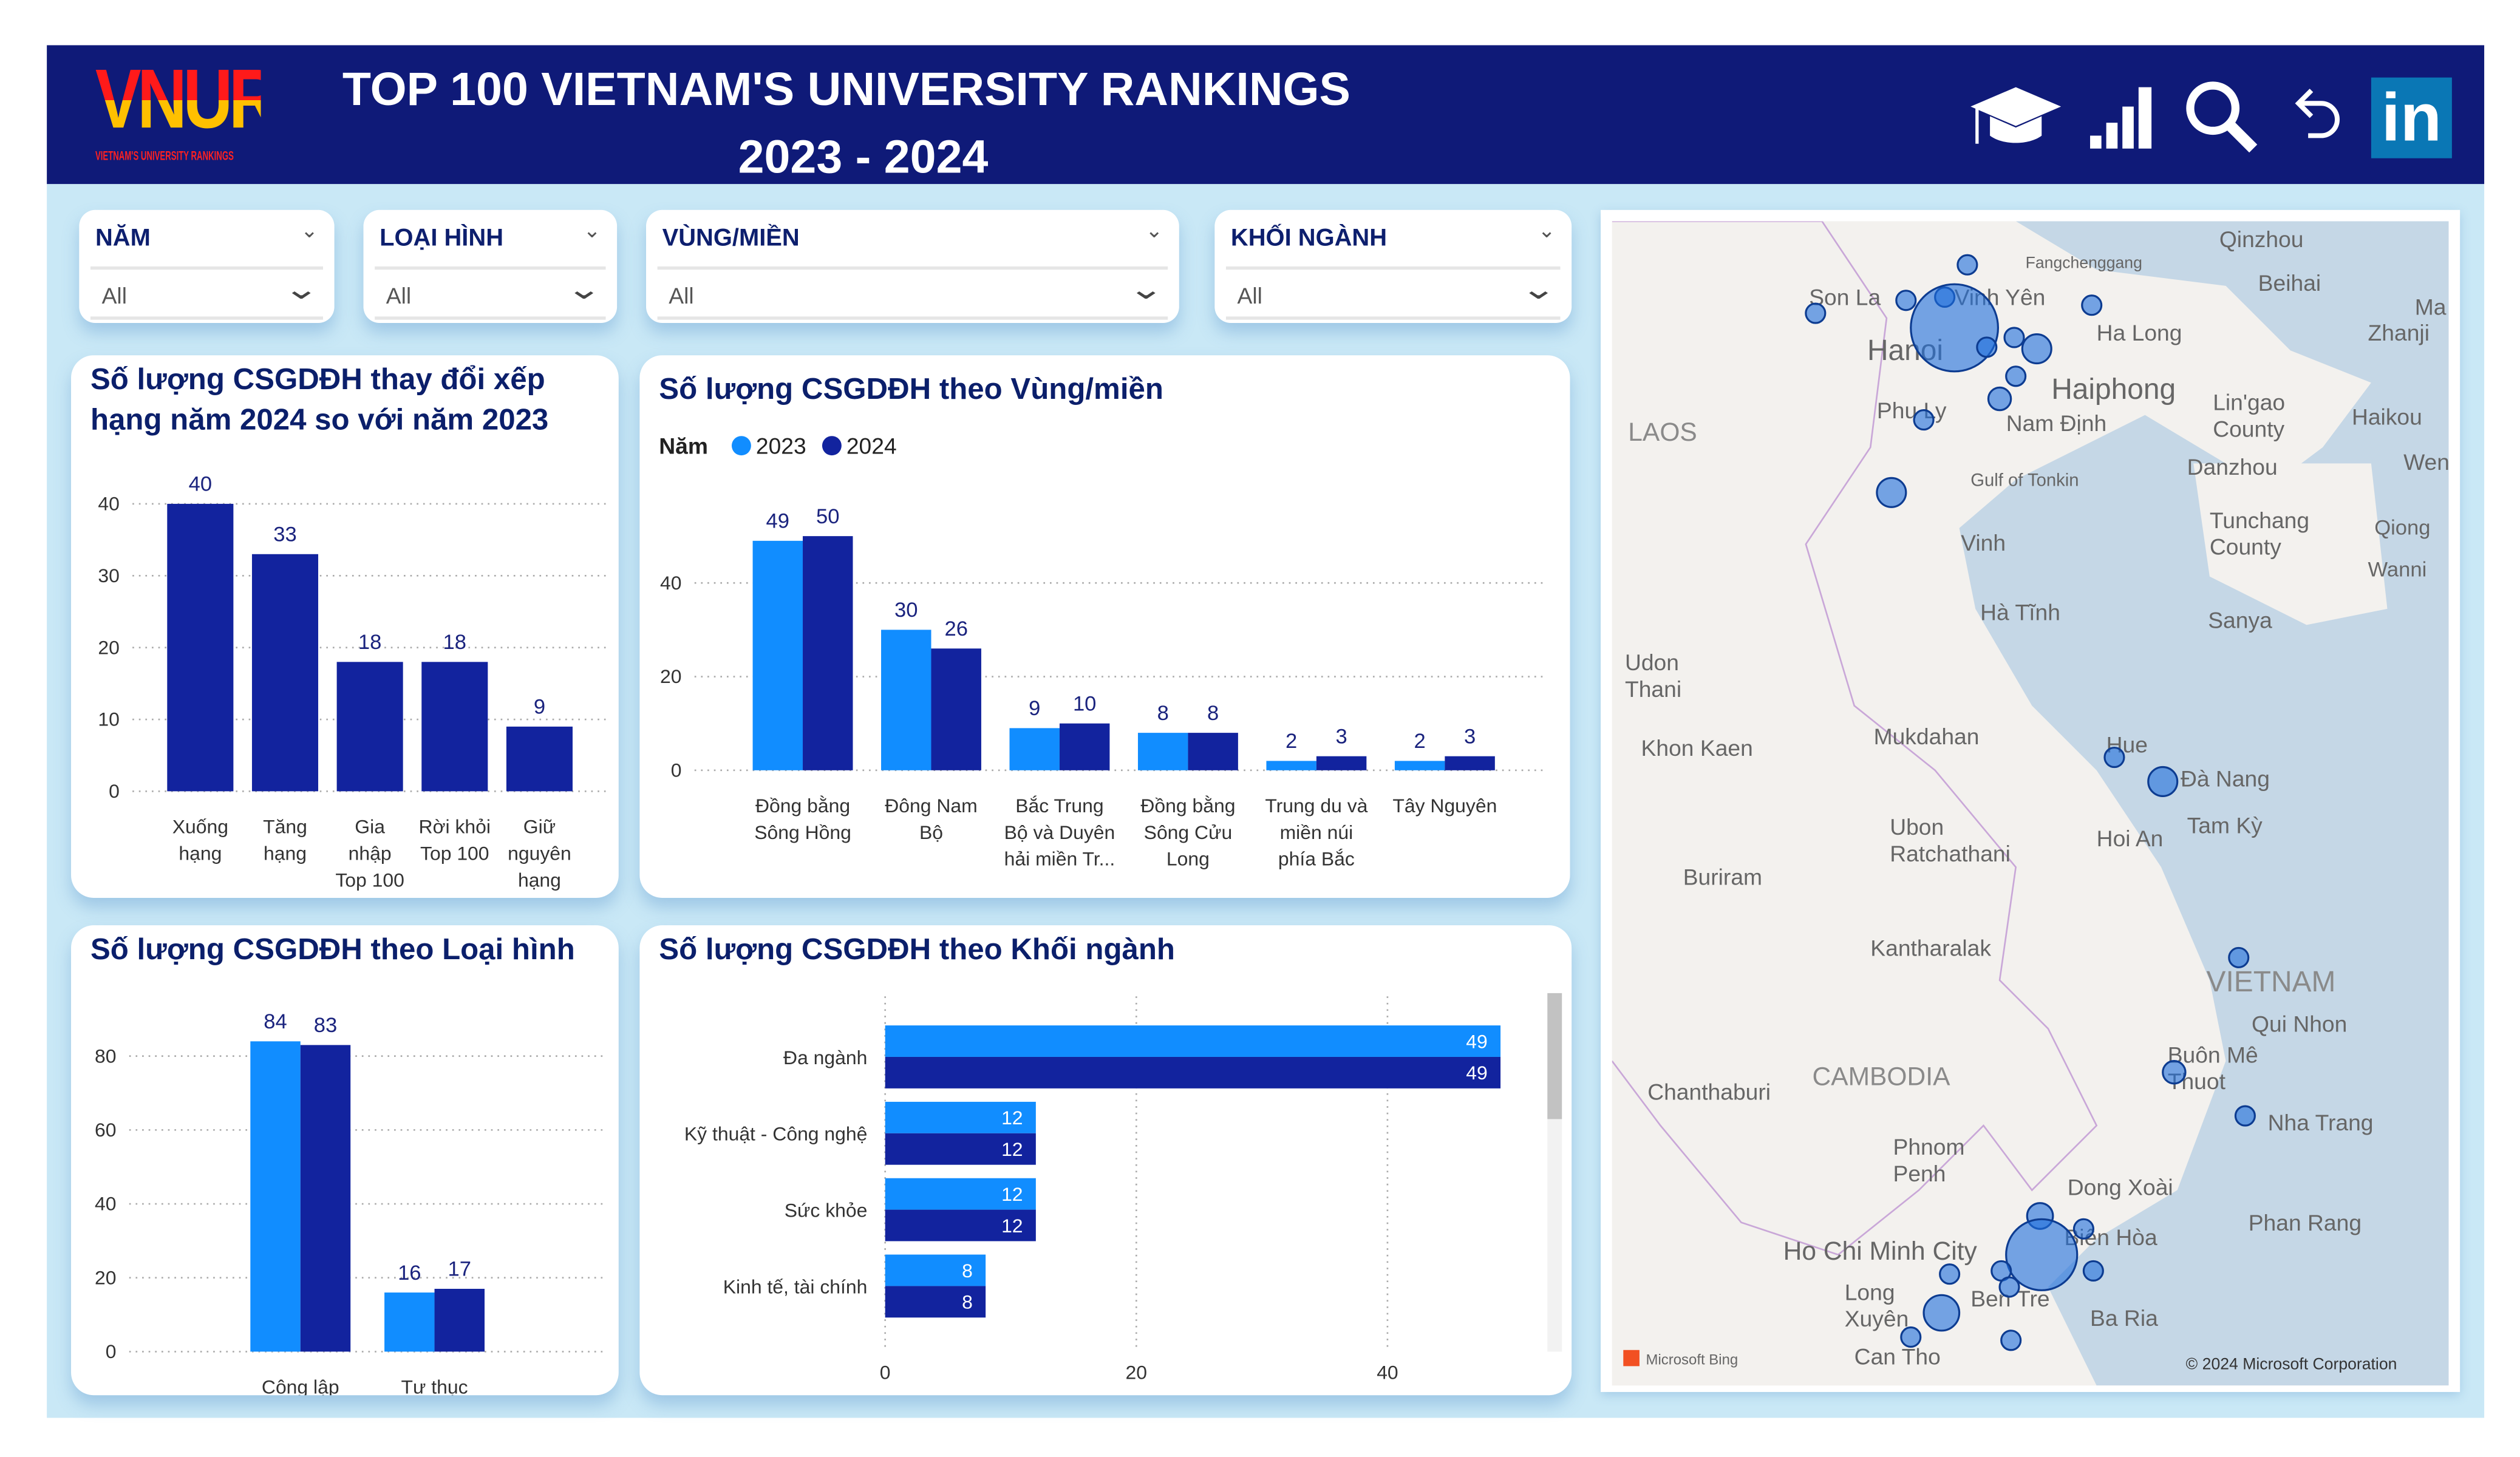 The image size is (2520, 1457). What do you see at coordinates (2240, 620) in the screenshot?
I see `map-label: Sanya` at bounding box center [2240, 620].